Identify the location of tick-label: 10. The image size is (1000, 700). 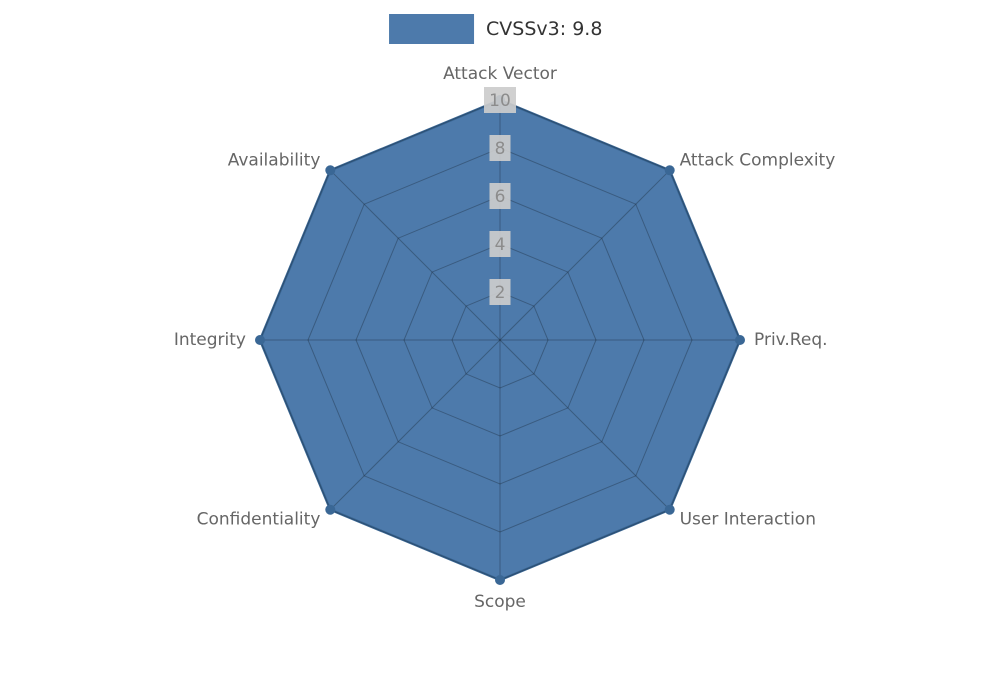
(500, 101).